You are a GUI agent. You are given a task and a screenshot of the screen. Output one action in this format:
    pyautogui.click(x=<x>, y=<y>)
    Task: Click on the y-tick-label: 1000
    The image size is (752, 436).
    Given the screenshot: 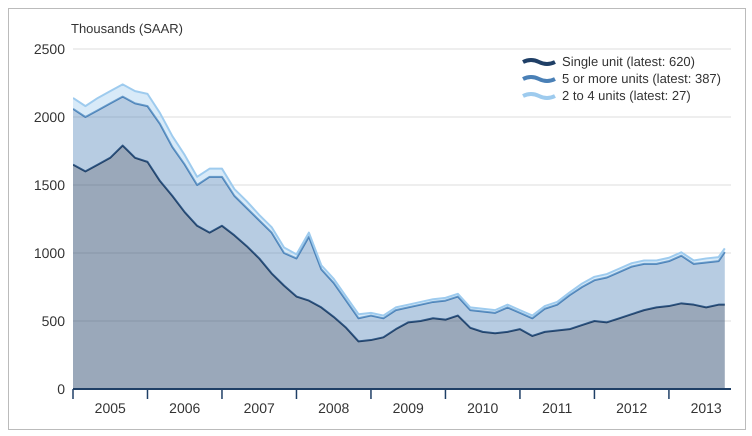 What is the action you would take?
    pyautogui.click(x=50, y=252)
    